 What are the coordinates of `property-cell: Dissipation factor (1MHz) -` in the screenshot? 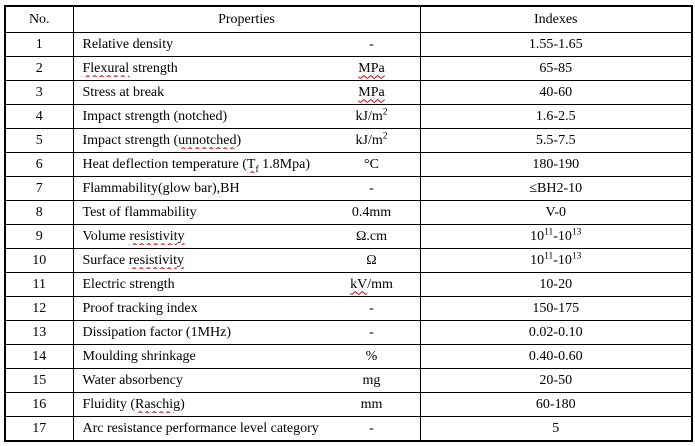 It's located at (246, 332).